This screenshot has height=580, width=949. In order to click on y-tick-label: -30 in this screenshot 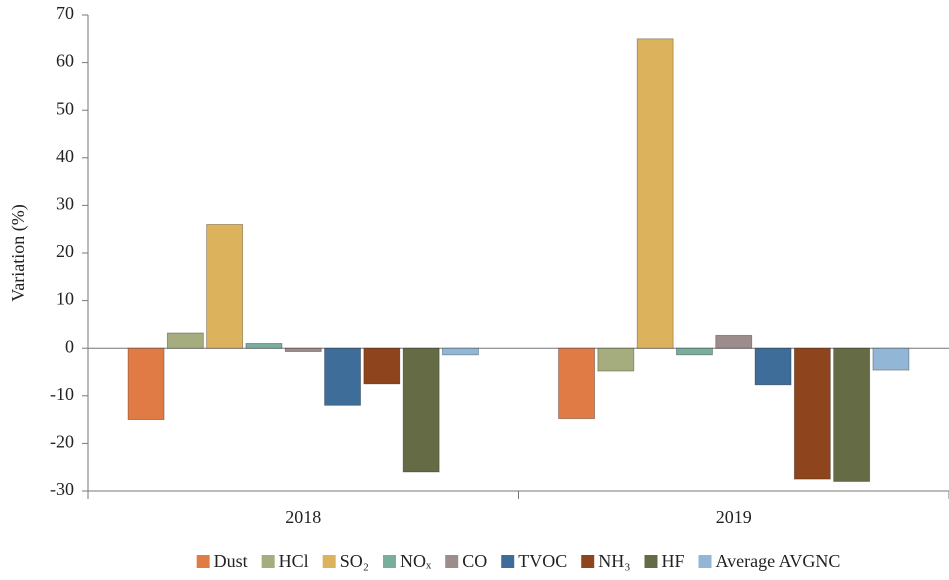, I will do `click(62, 489)`.